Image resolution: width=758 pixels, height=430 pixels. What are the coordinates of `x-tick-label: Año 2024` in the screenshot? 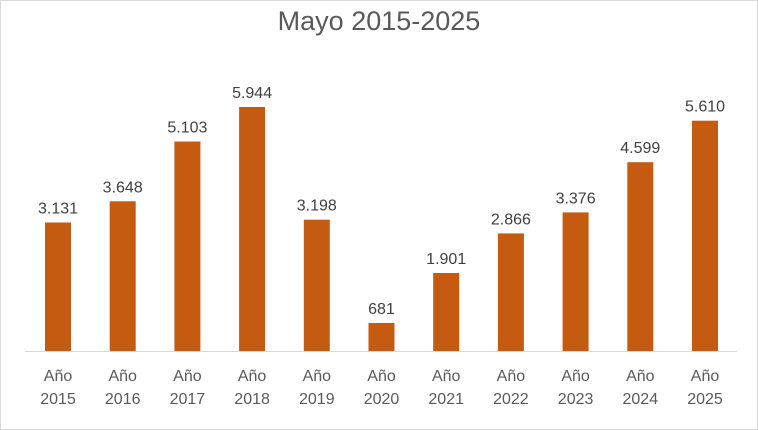 It's located at (641, 388).